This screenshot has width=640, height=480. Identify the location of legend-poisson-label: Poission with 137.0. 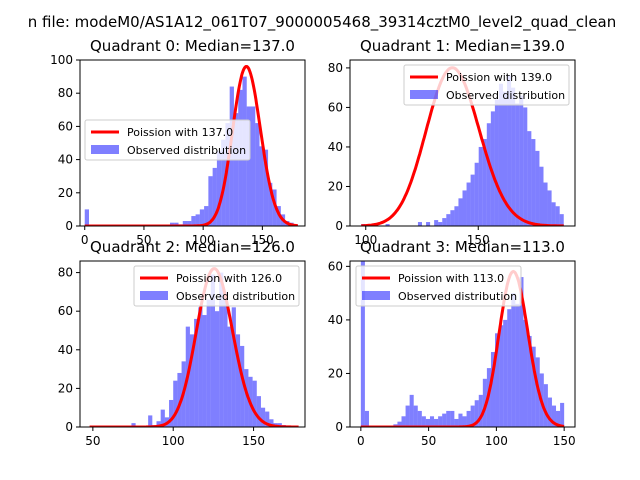
(180, 132).